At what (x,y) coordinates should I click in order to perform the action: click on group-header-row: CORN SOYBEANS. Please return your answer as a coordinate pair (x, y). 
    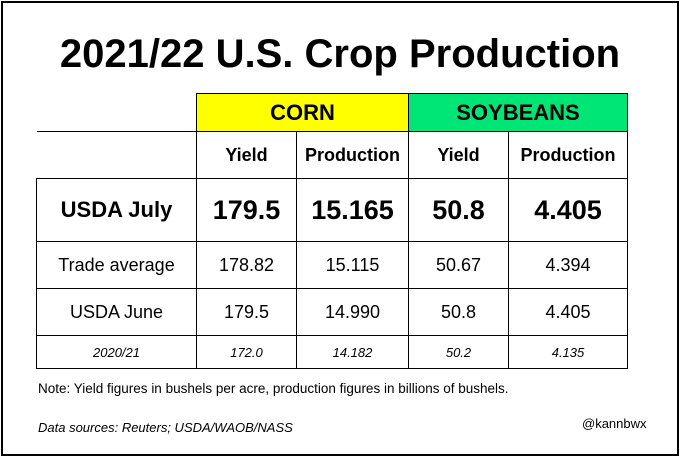
    Looking at the image, I should click on (332, 112).